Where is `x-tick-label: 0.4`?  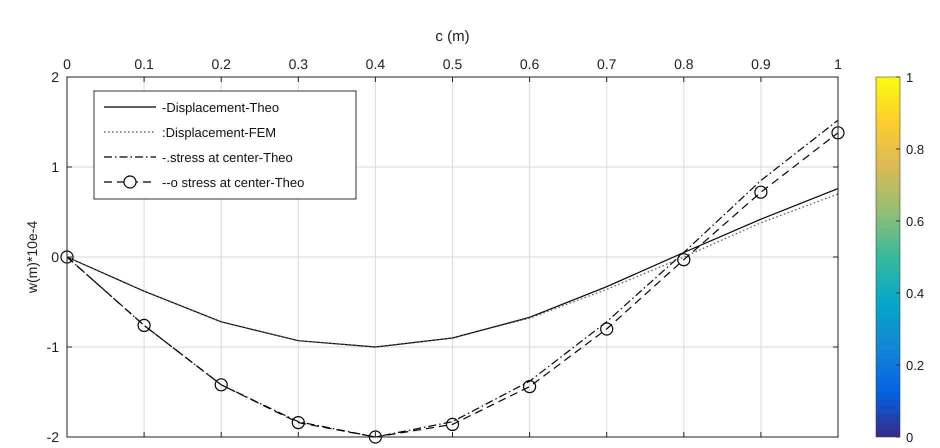
x-tick-label: 0.4 is located at coordinates (376, 64).